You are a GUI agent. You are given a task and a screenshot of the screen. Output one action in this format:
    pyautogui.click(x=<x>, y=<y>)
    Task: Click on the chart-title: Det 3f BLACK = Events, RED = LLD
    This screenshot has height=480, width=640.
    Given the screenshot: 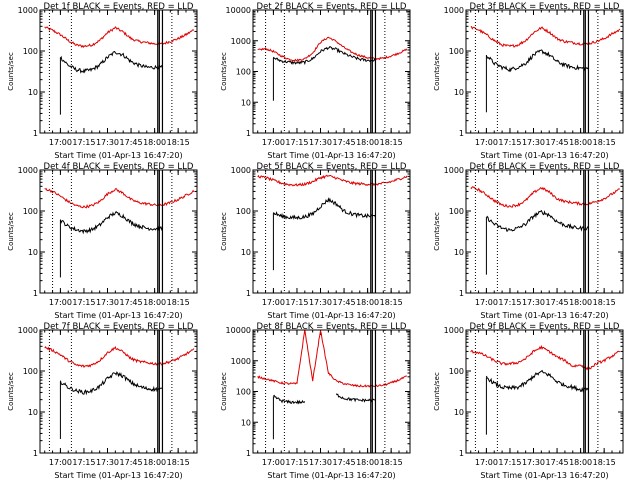 What is the action you would take?
    pyautogui.click(x=545, y=7)
    